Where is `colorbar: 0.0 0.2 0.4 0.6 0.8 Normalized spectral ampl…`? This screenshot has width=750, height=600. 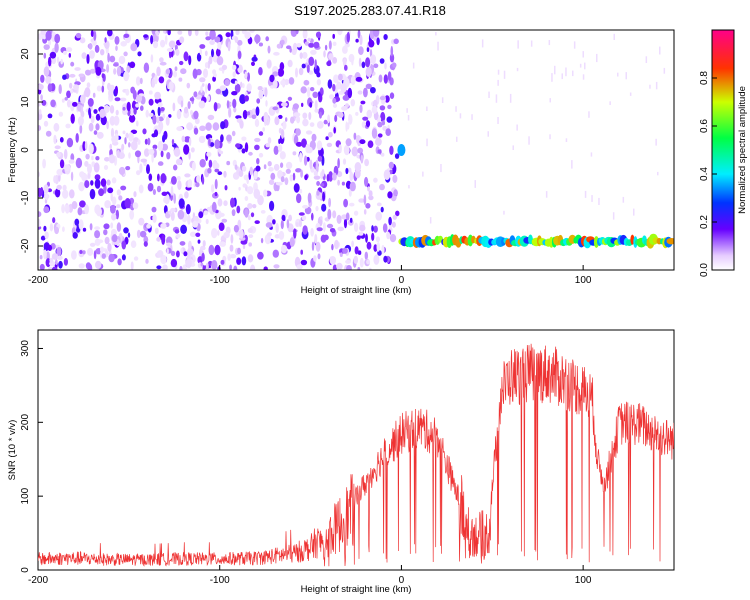
colorbar: 0.0 0.2 0.4 0.6 0.8 Normalized spectral ampl… is located at coordinates (723, 153).